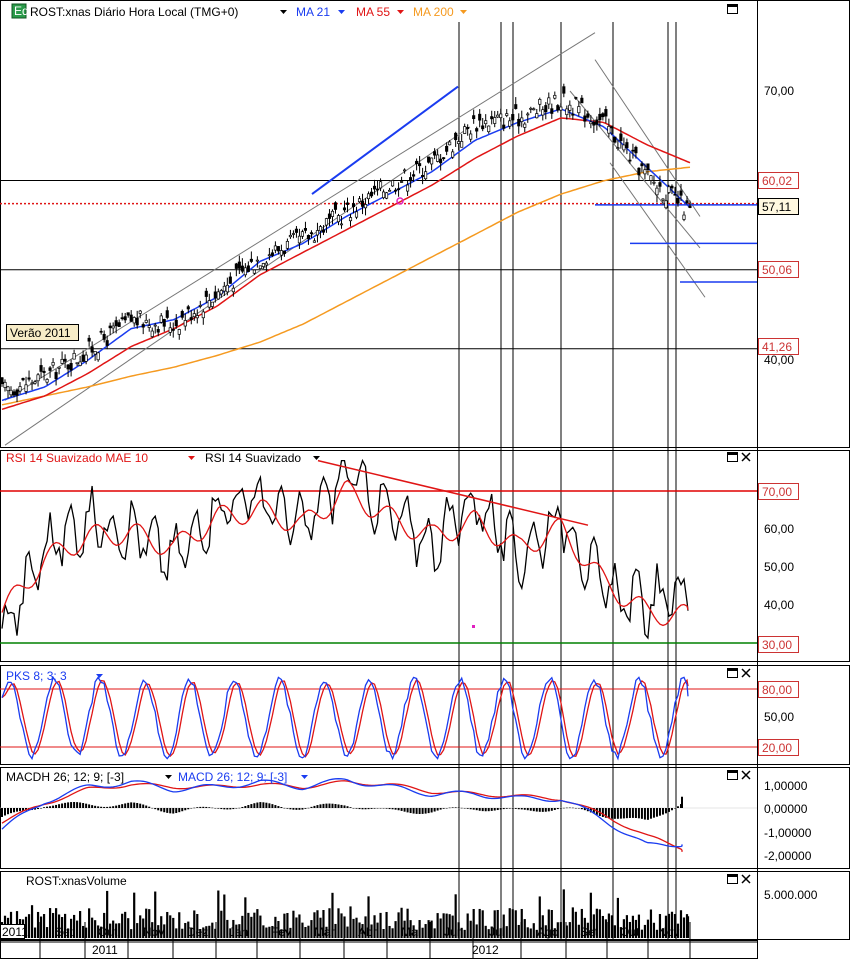 The width and height of the screenshot is (850, 959). I want to click on rsi-title: RSI 14 Suavizado MAE 10, so click(77, 458).